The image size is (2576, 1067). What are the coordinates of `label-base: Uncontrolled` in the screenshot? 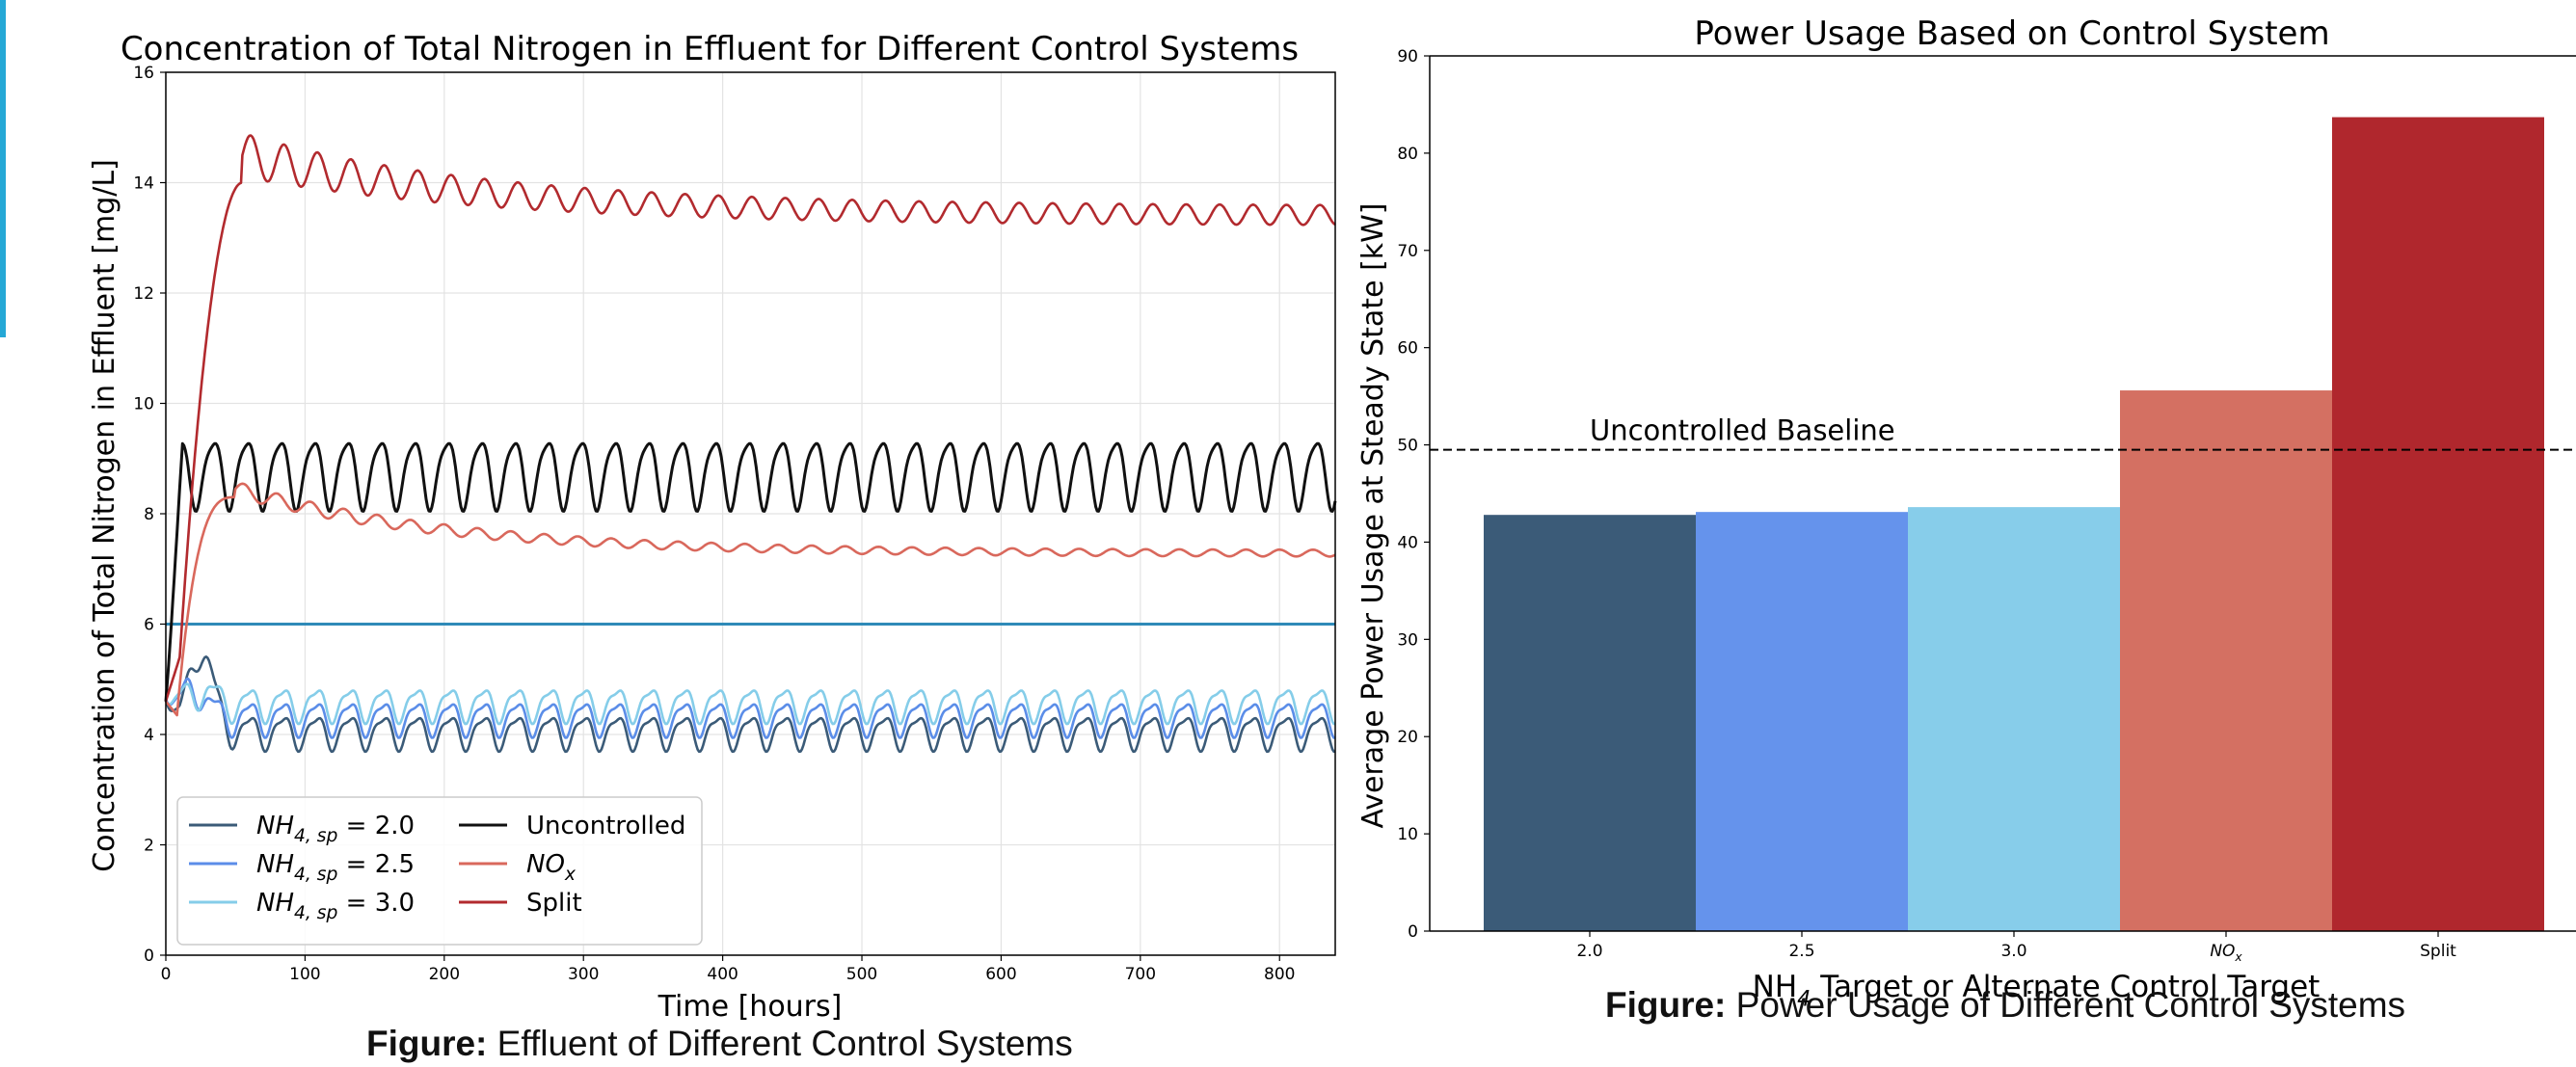 It's located at (605, 826).